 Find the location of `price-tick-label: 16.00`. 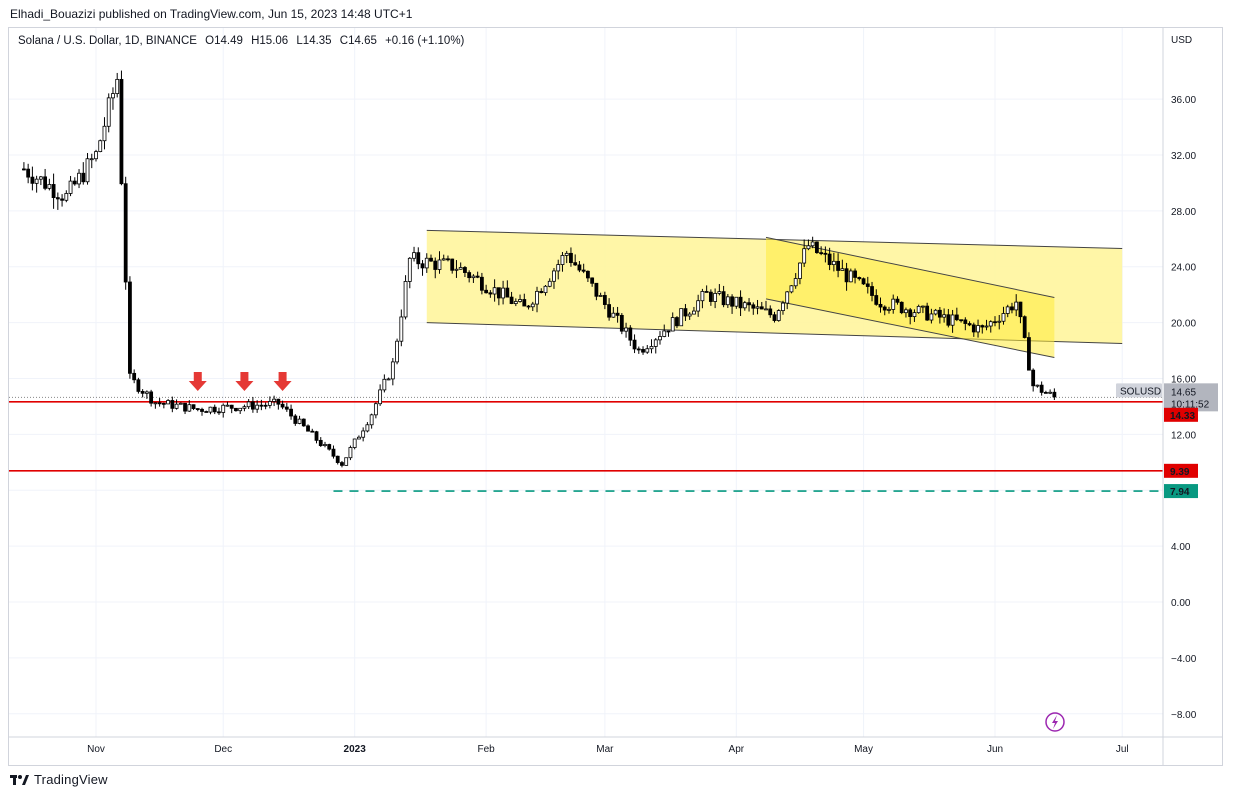

price-tick-label: 16.00 is located at coordinates (1183, 379).